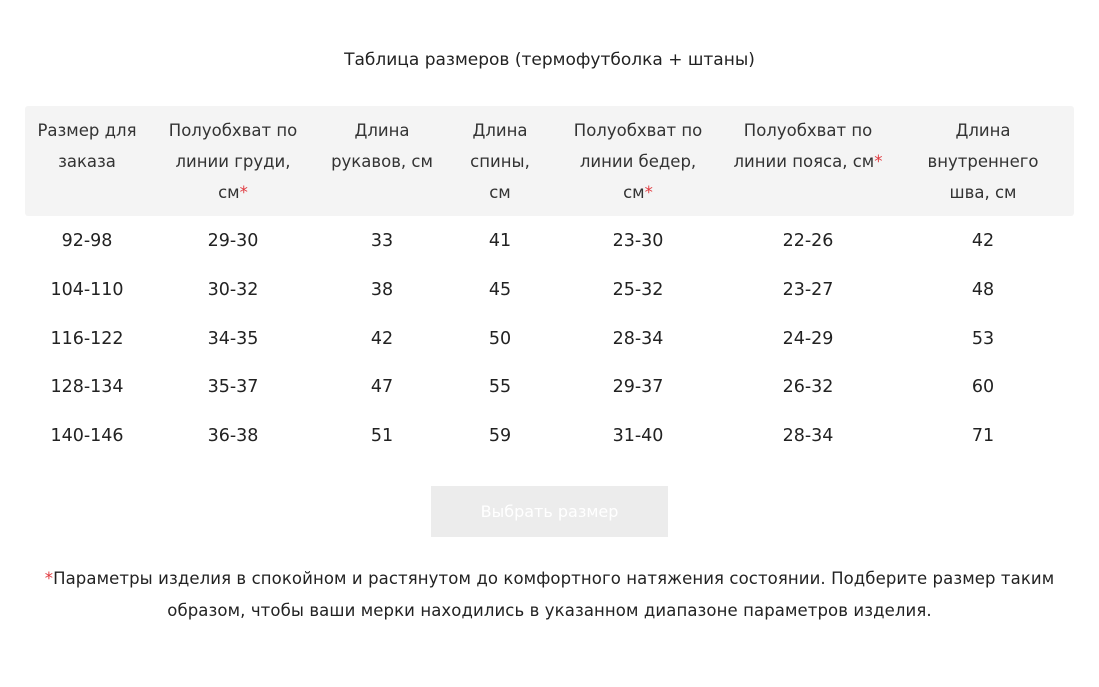 Image resolution: width=1099 pixels, height=687 pixels. I want to click on header-text: Полуобхват по линии груди, см, so click(233, 161).